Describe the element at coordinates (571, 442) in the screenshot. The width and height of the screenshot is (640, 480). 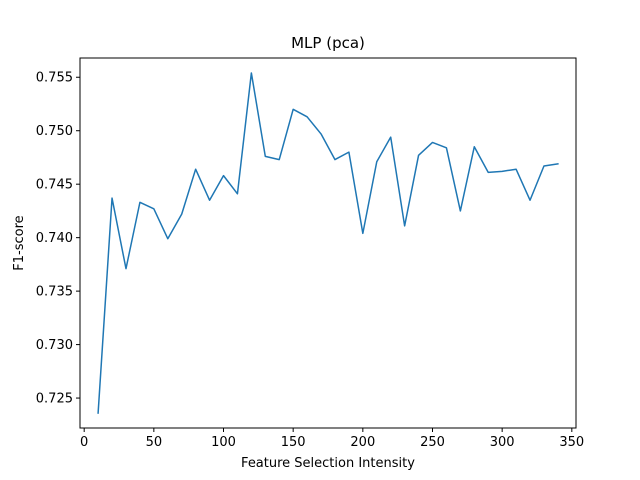
I see `x-tick-label: 350` at that location.